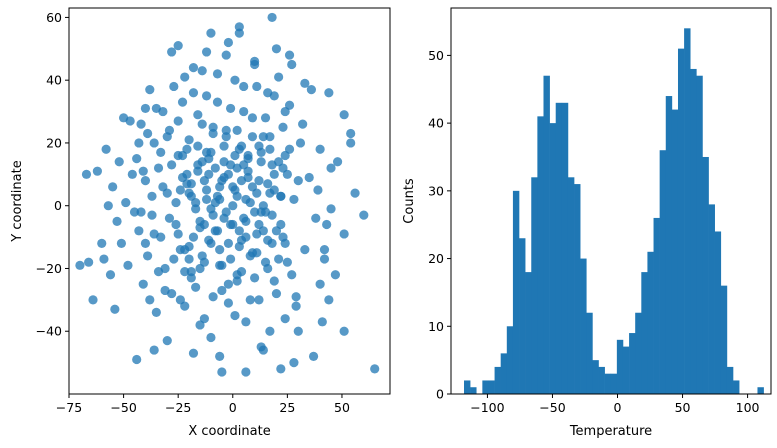 This screenshot has height=448, width=777. I want to click on scatter-y-tick-label: 0, so click(58, 205).